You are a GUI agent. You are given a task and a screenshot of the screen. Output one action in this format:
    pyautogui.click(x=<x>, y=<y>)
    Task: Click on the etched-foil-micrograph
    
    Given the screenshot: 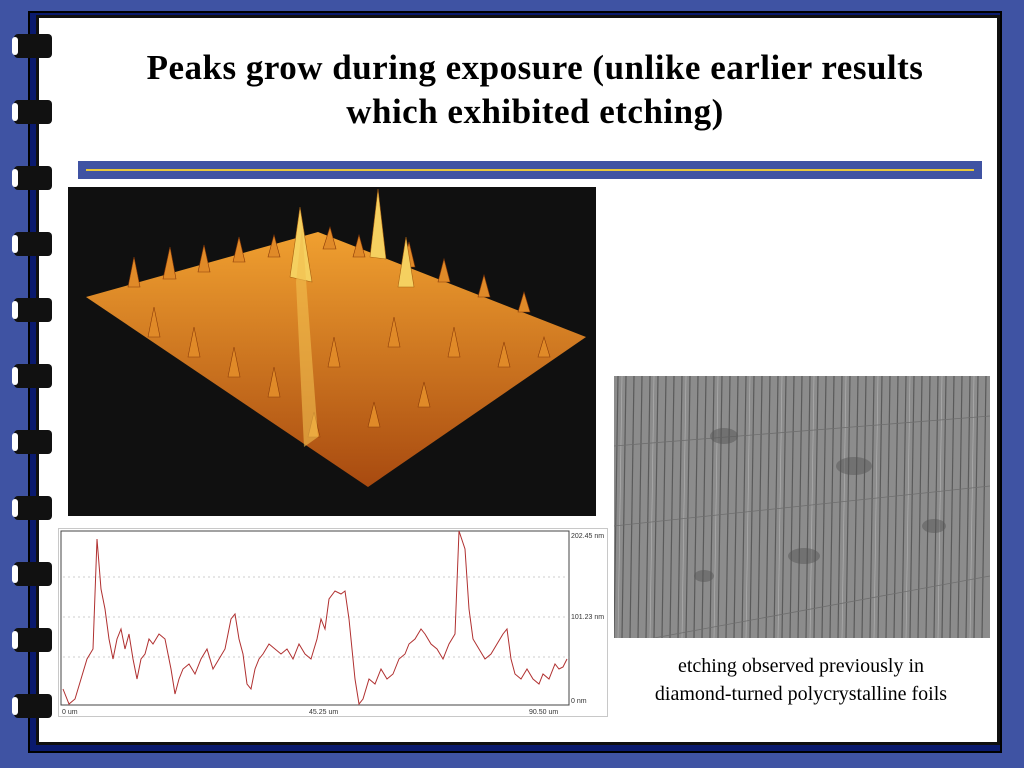 What is the action you would take?
    pyautogui.click(x=802, y=507)
    